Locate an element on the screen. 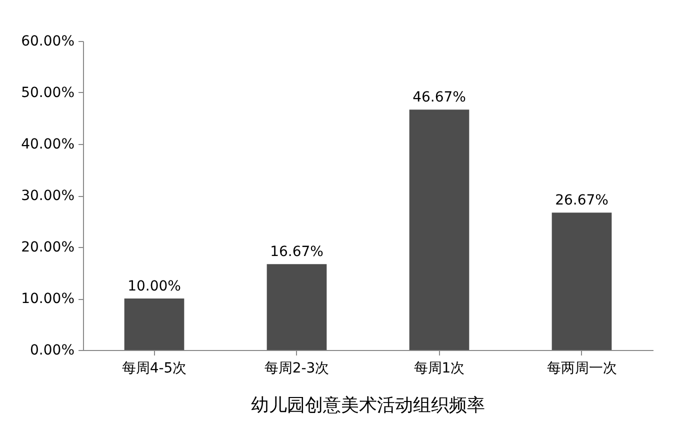  data-label: 26.67% is located at coordinates (581, 200).